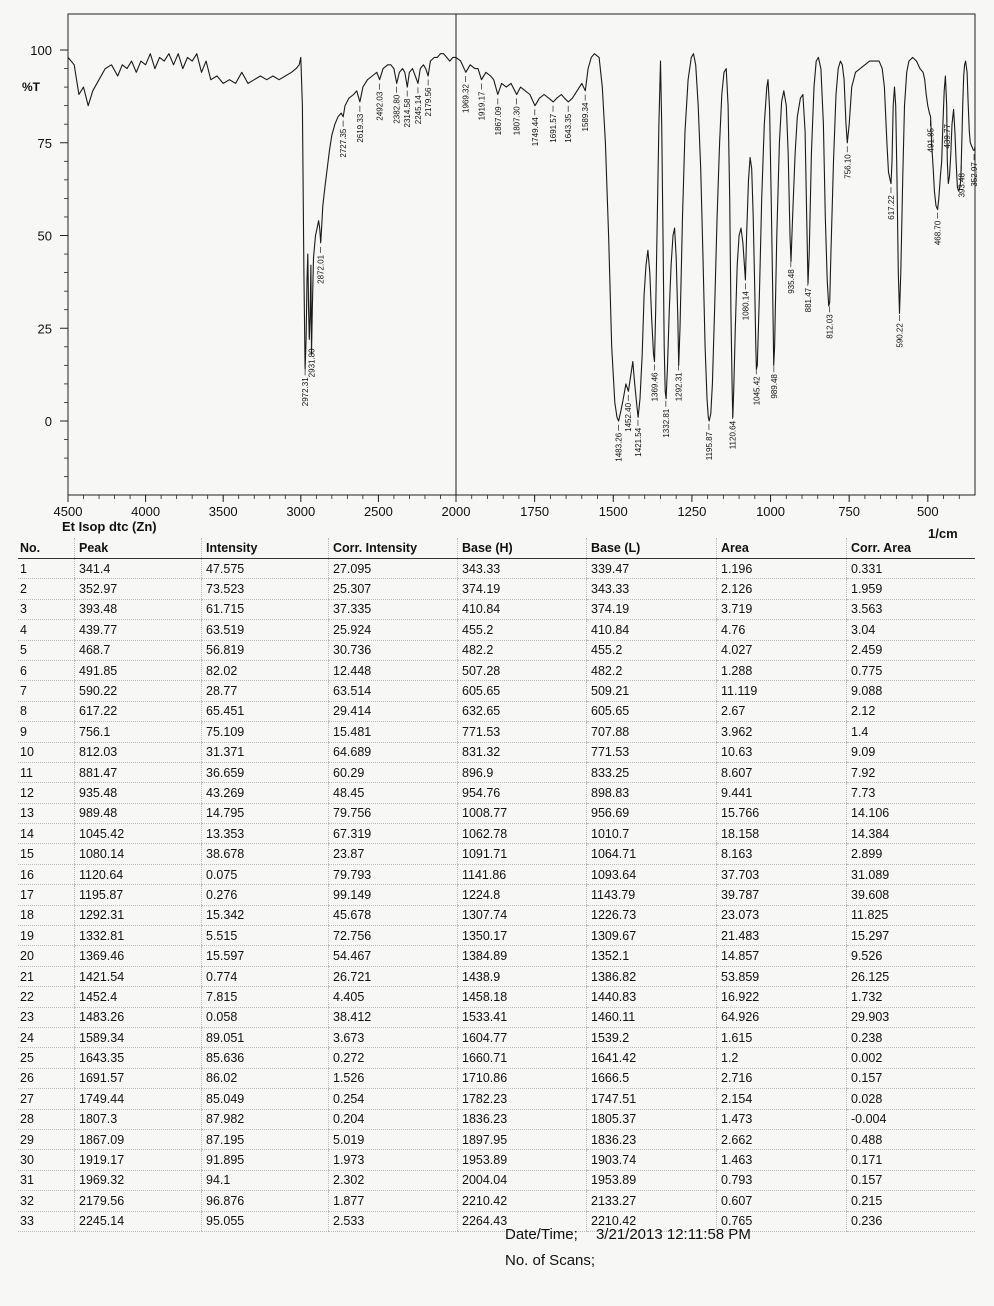 The width and height of the screenshot is (994, 1306). What do you see at coordinates (265, 1058) in the screenshot?
I see `intensity-value: 85.636` at bounding box center [265, 1058].